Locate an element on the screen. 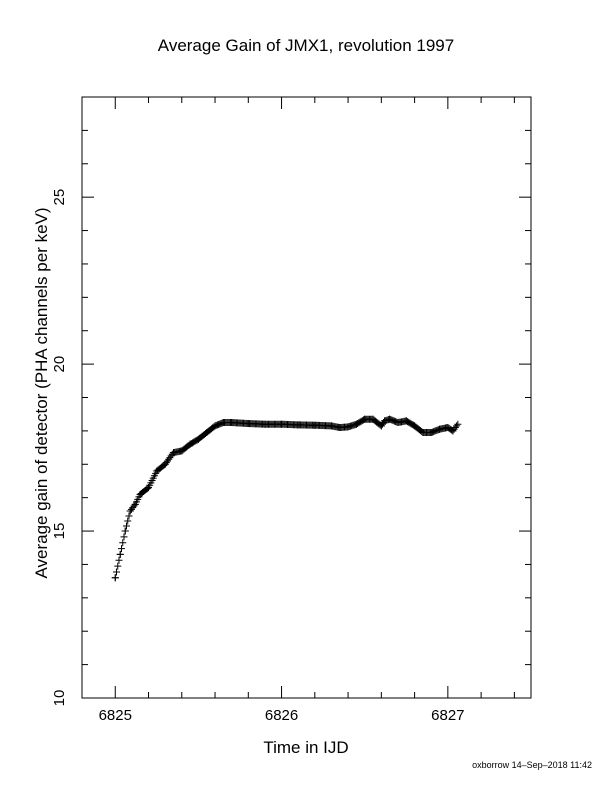 The height and width of the screenshot is (792, 612). x-axis-label-text: Time in IJD is located at coordinates (306, 747).